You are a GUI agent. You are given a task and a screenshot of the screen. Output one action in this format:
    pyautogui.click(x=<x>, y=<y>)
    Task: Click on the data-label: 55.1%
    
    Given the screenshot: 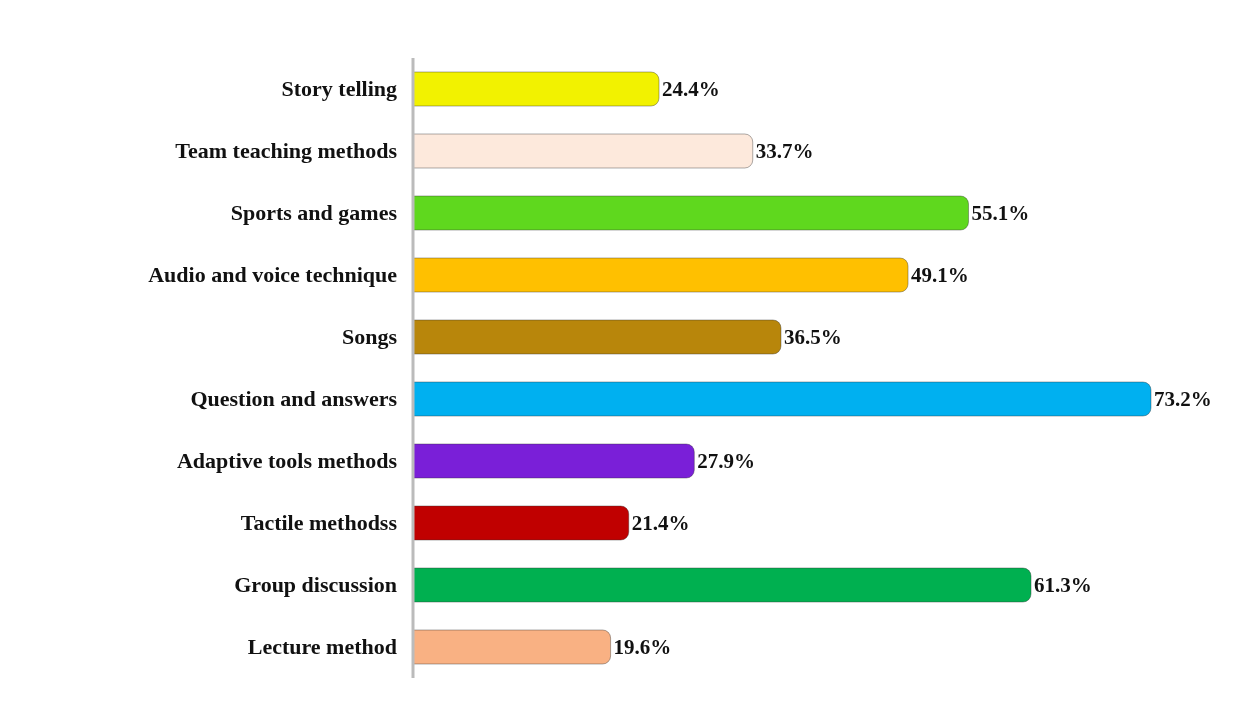 What is the action you would take?
    pyautogui.click(x=1000, y=213)
    